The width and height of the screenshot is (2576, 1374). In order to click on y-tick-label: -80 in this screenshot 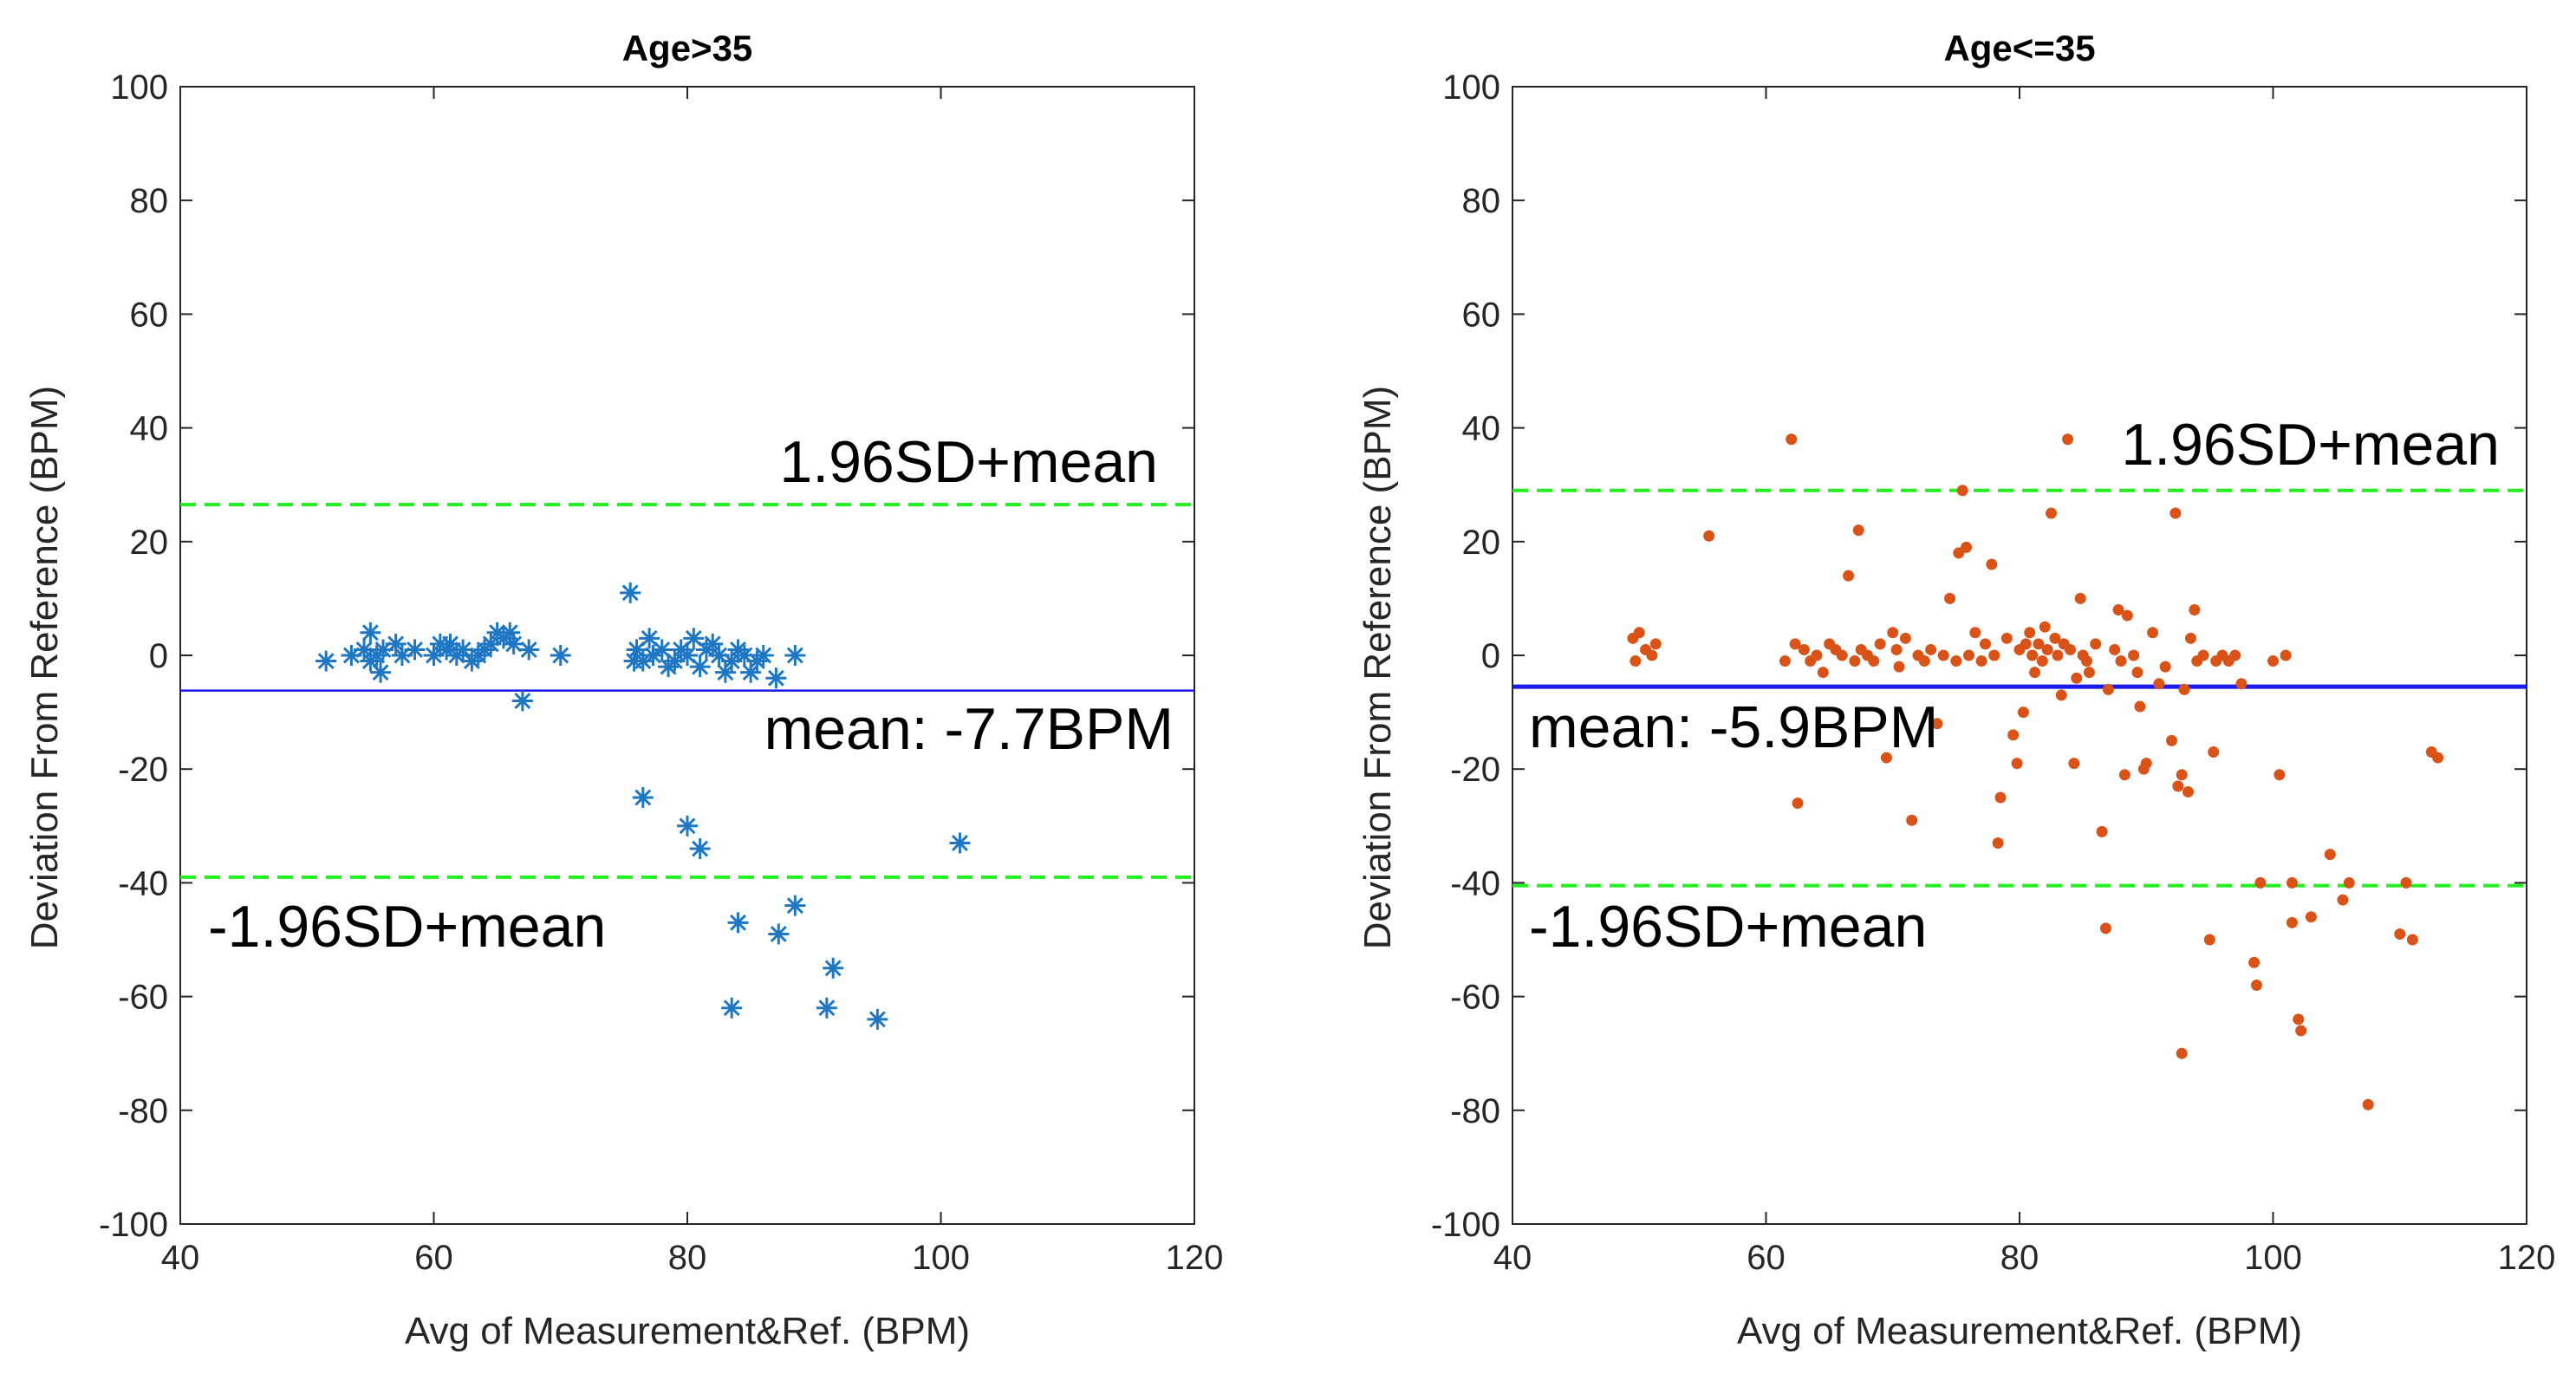, I will do `click(143, 1111)`.